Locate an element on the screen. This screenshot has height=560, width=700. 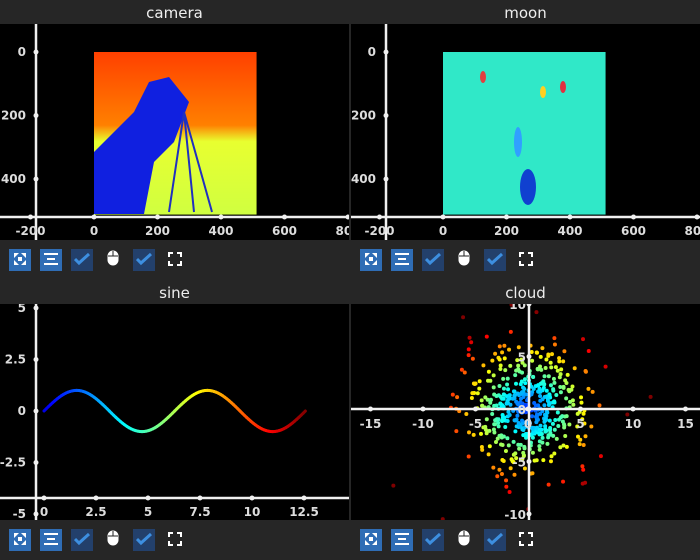
zoom-fit-icon is located at coordinates (20, 260).